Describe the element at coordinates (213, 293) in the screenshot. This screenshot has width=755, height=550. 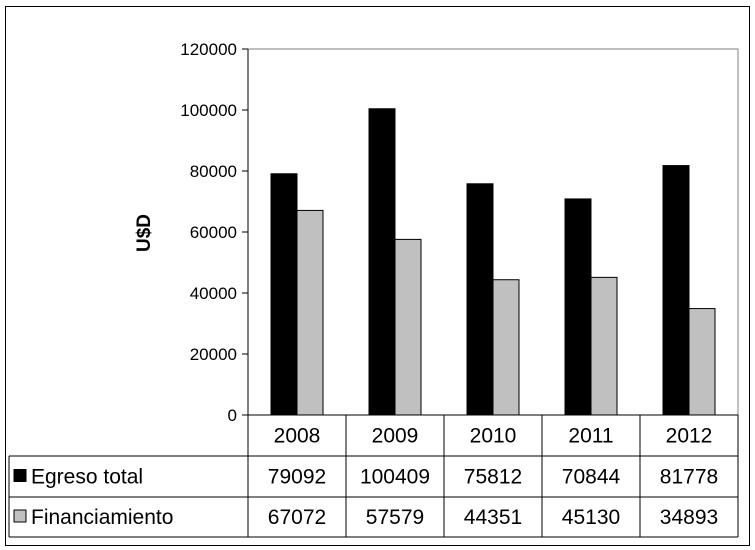
I see `y-tick-label: 40000` at that location.